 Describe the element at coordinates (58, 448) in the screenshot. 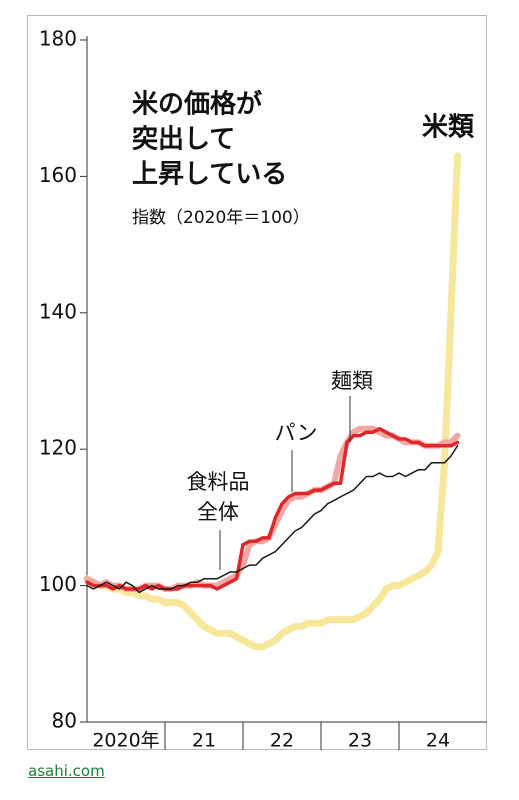

I see `y-tick-label: 120` at that location.